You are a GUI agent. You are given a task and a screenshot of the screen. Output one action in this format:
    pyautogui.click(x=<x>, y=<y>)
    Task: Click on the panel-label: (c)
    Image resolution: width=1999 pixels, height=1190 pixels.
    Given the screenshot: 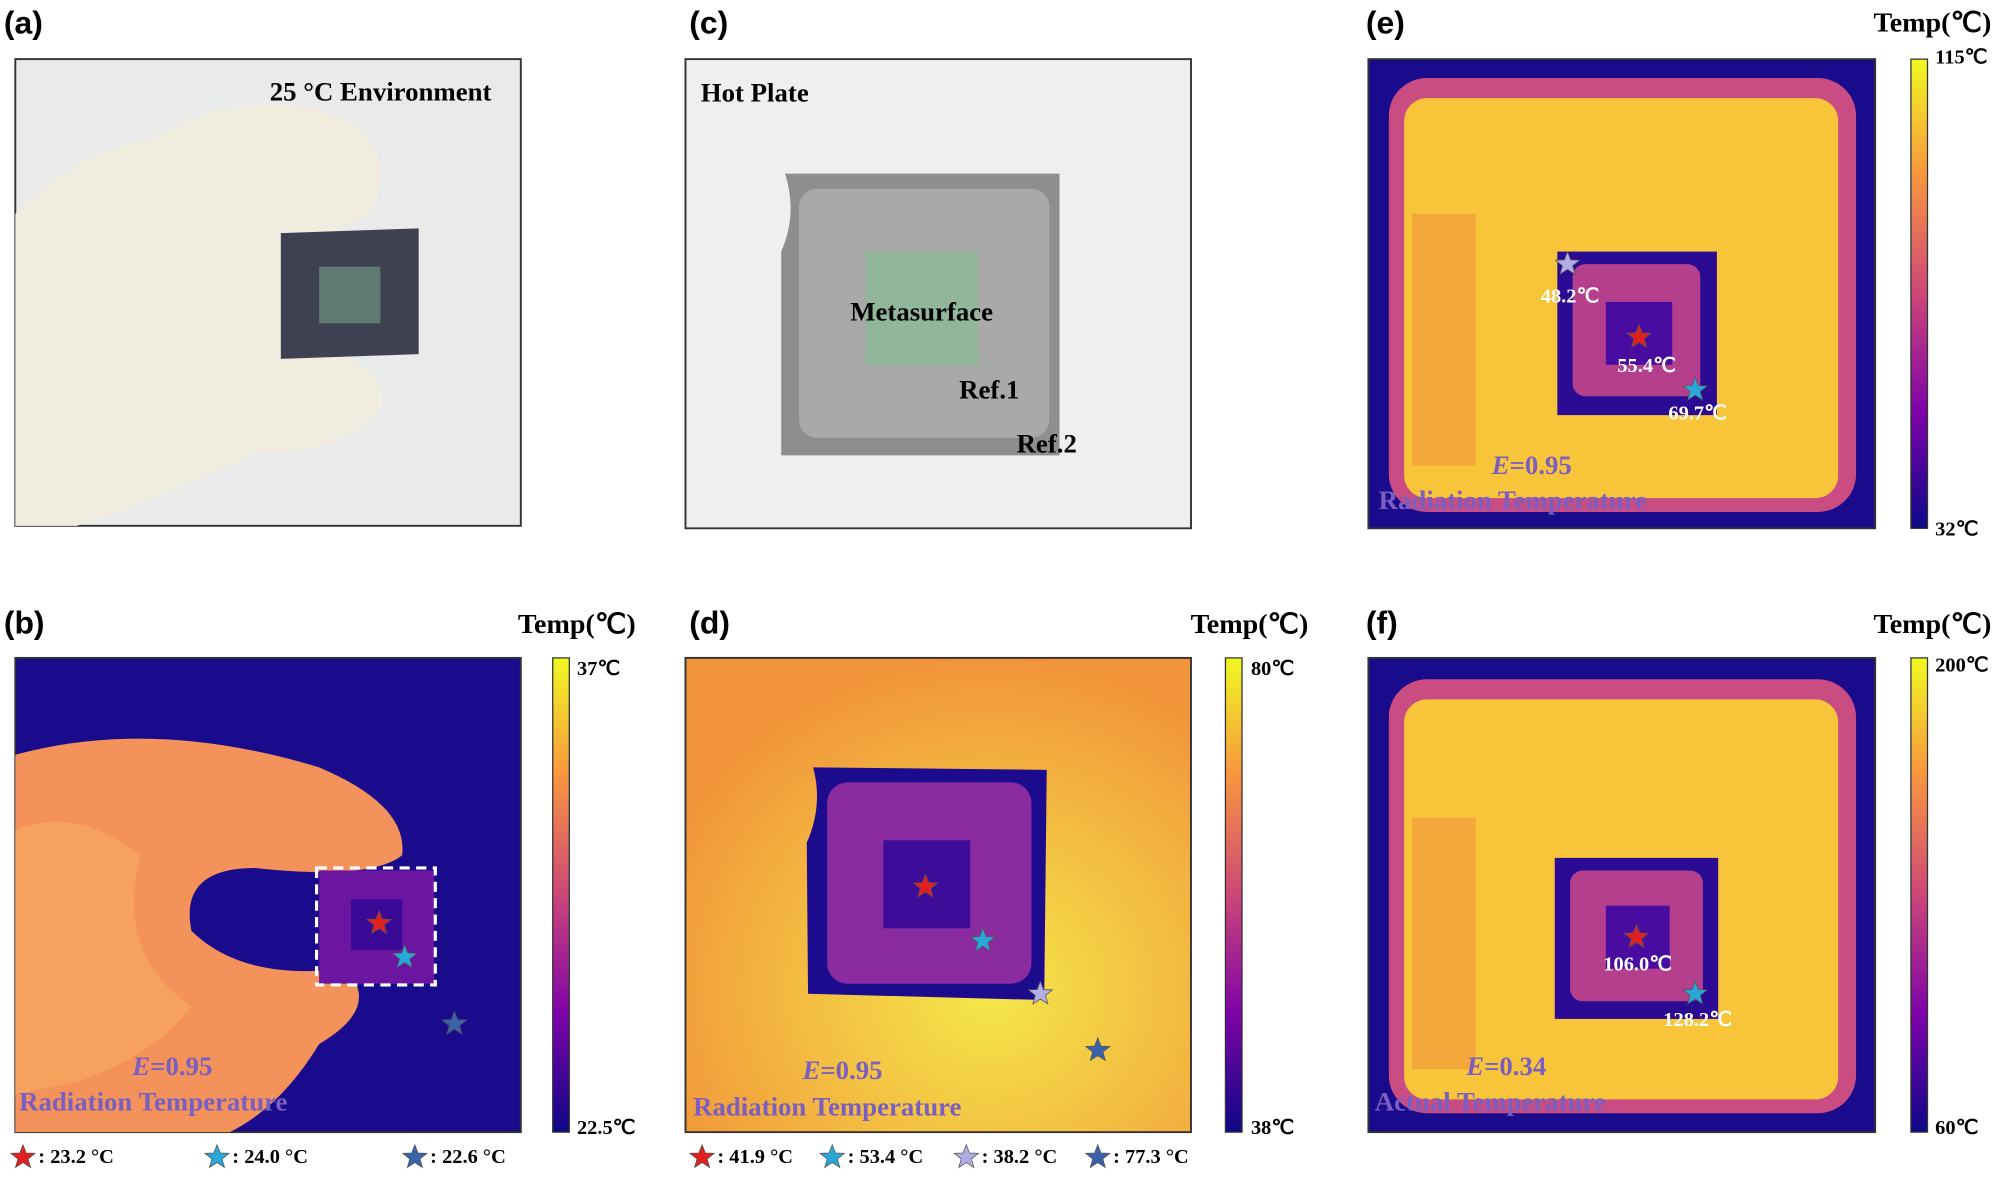 What is the action you would take?
    pyautogui.click(x=708, y=23)
    